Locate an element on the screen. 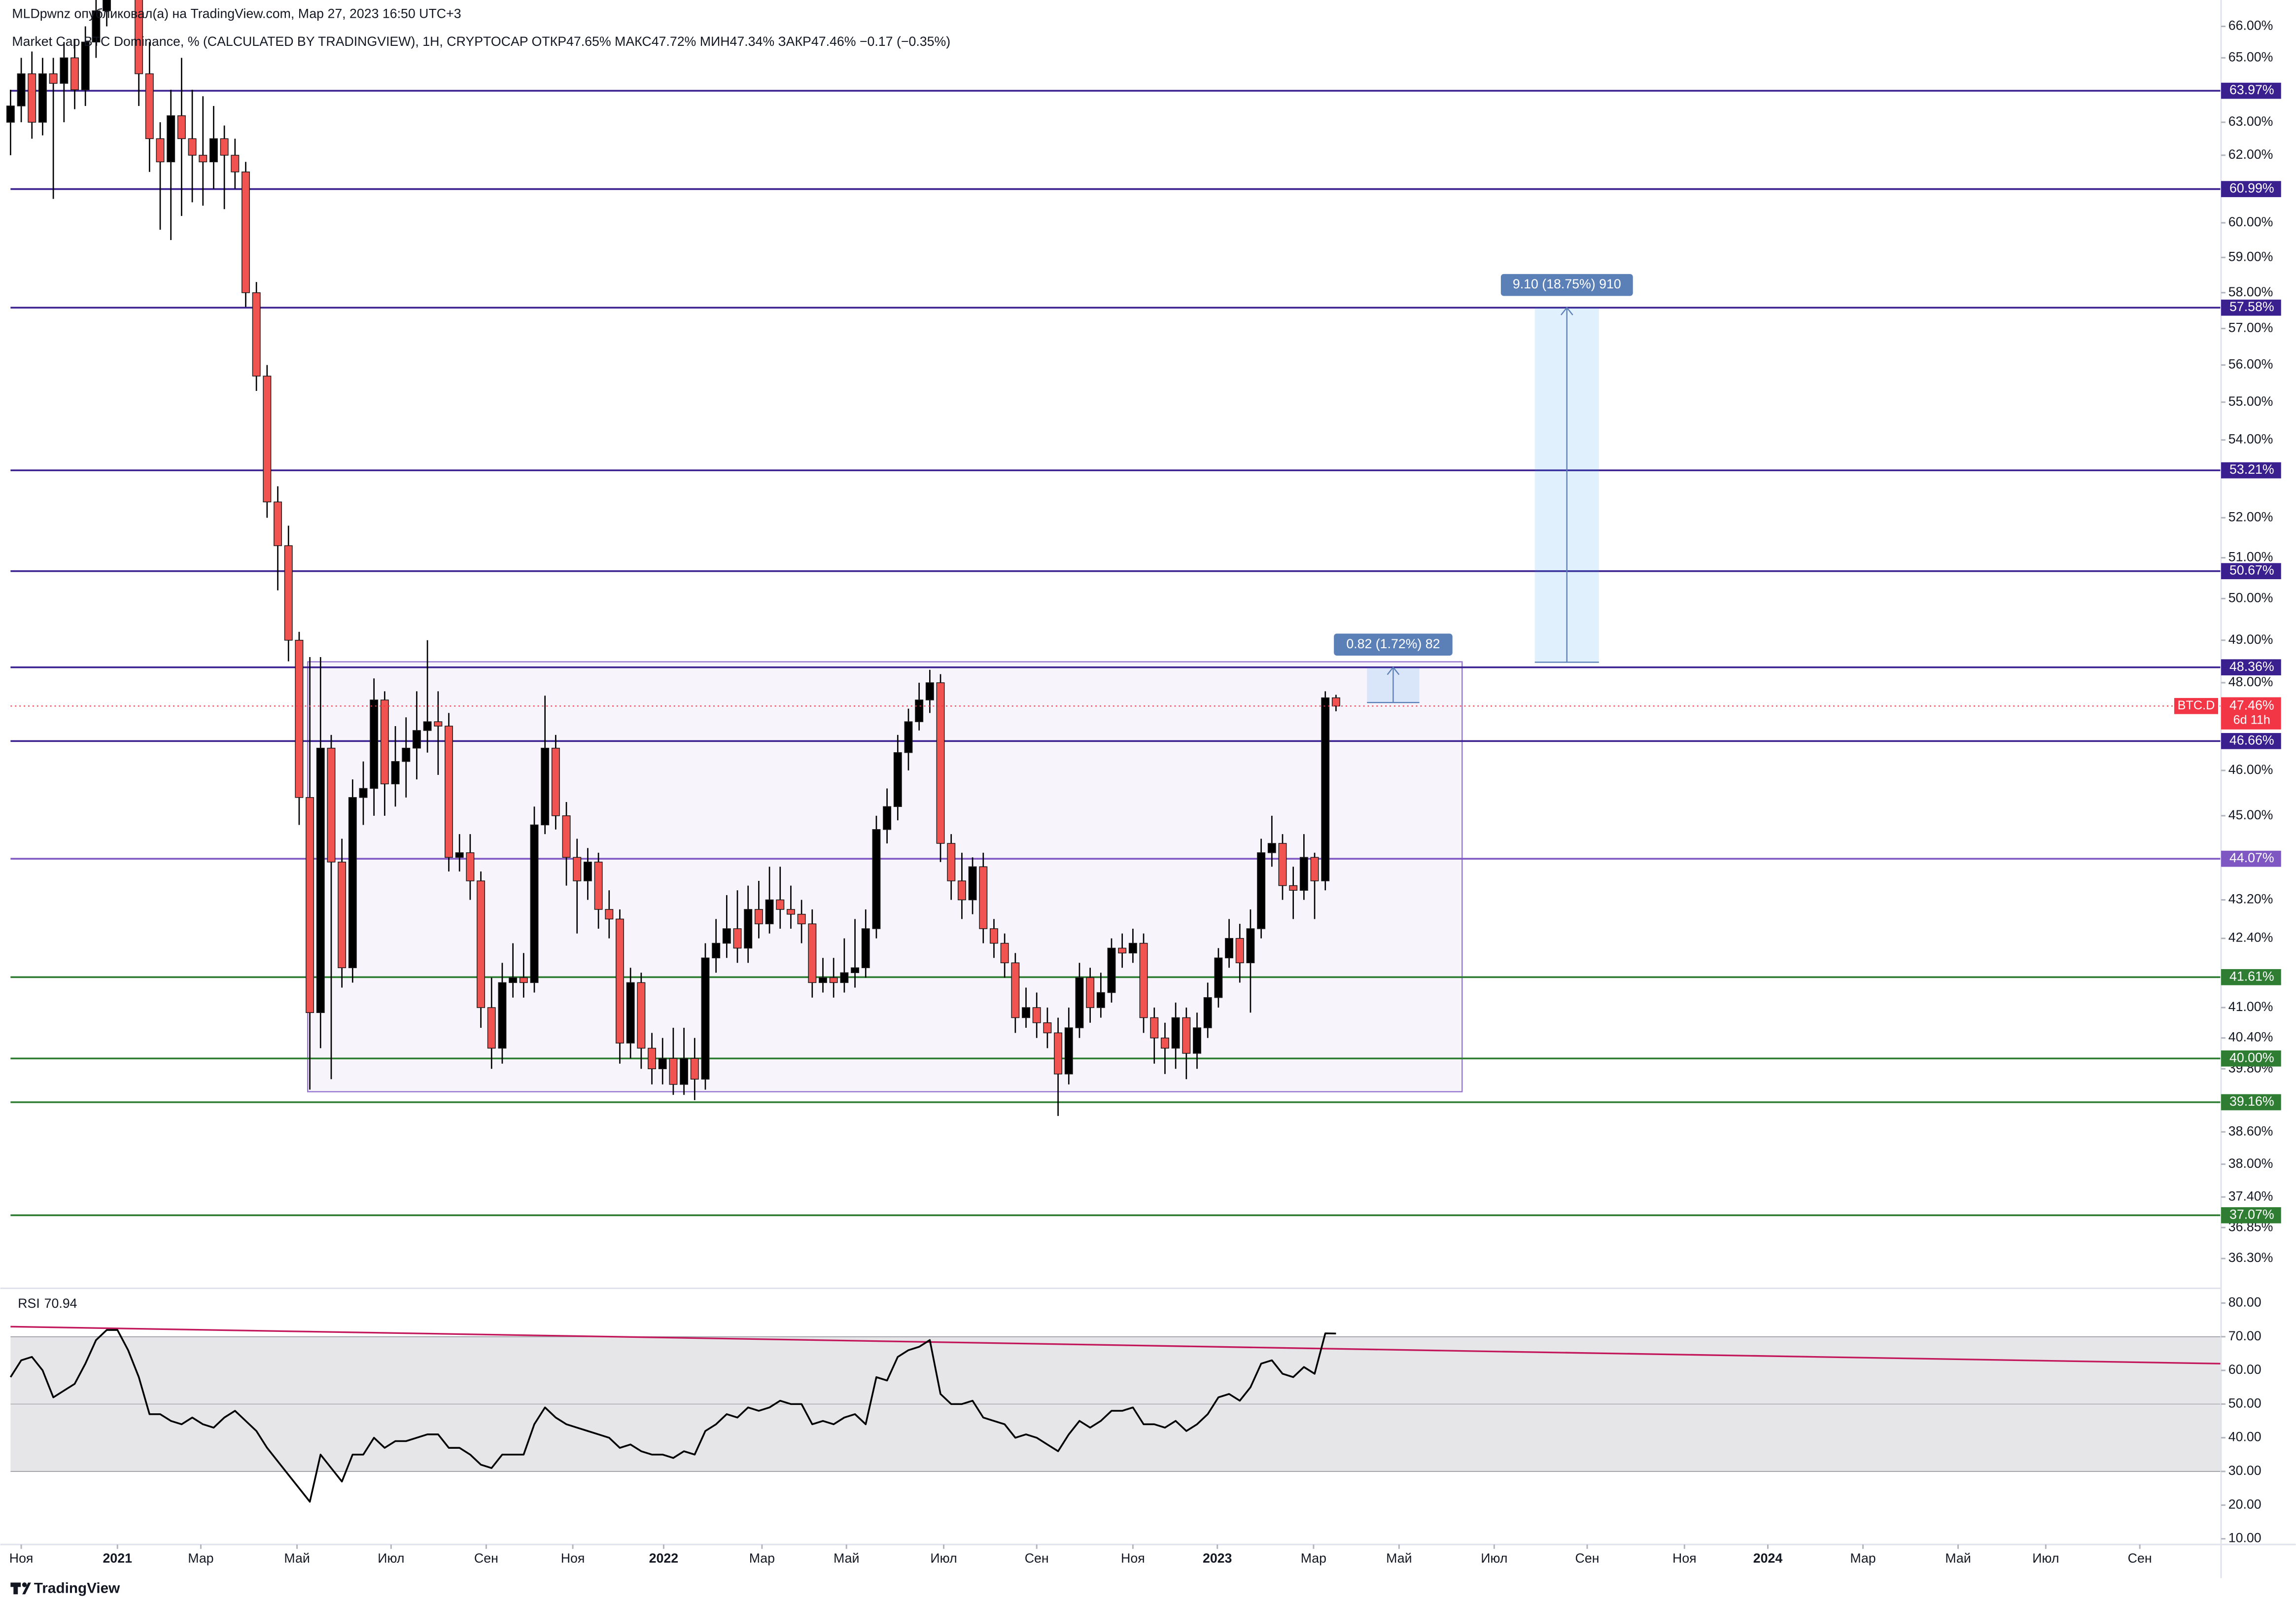 The width and height of the screenshot is (2296, 1606). rsi-value: 70.94 is located at coordinates (60, 1303).